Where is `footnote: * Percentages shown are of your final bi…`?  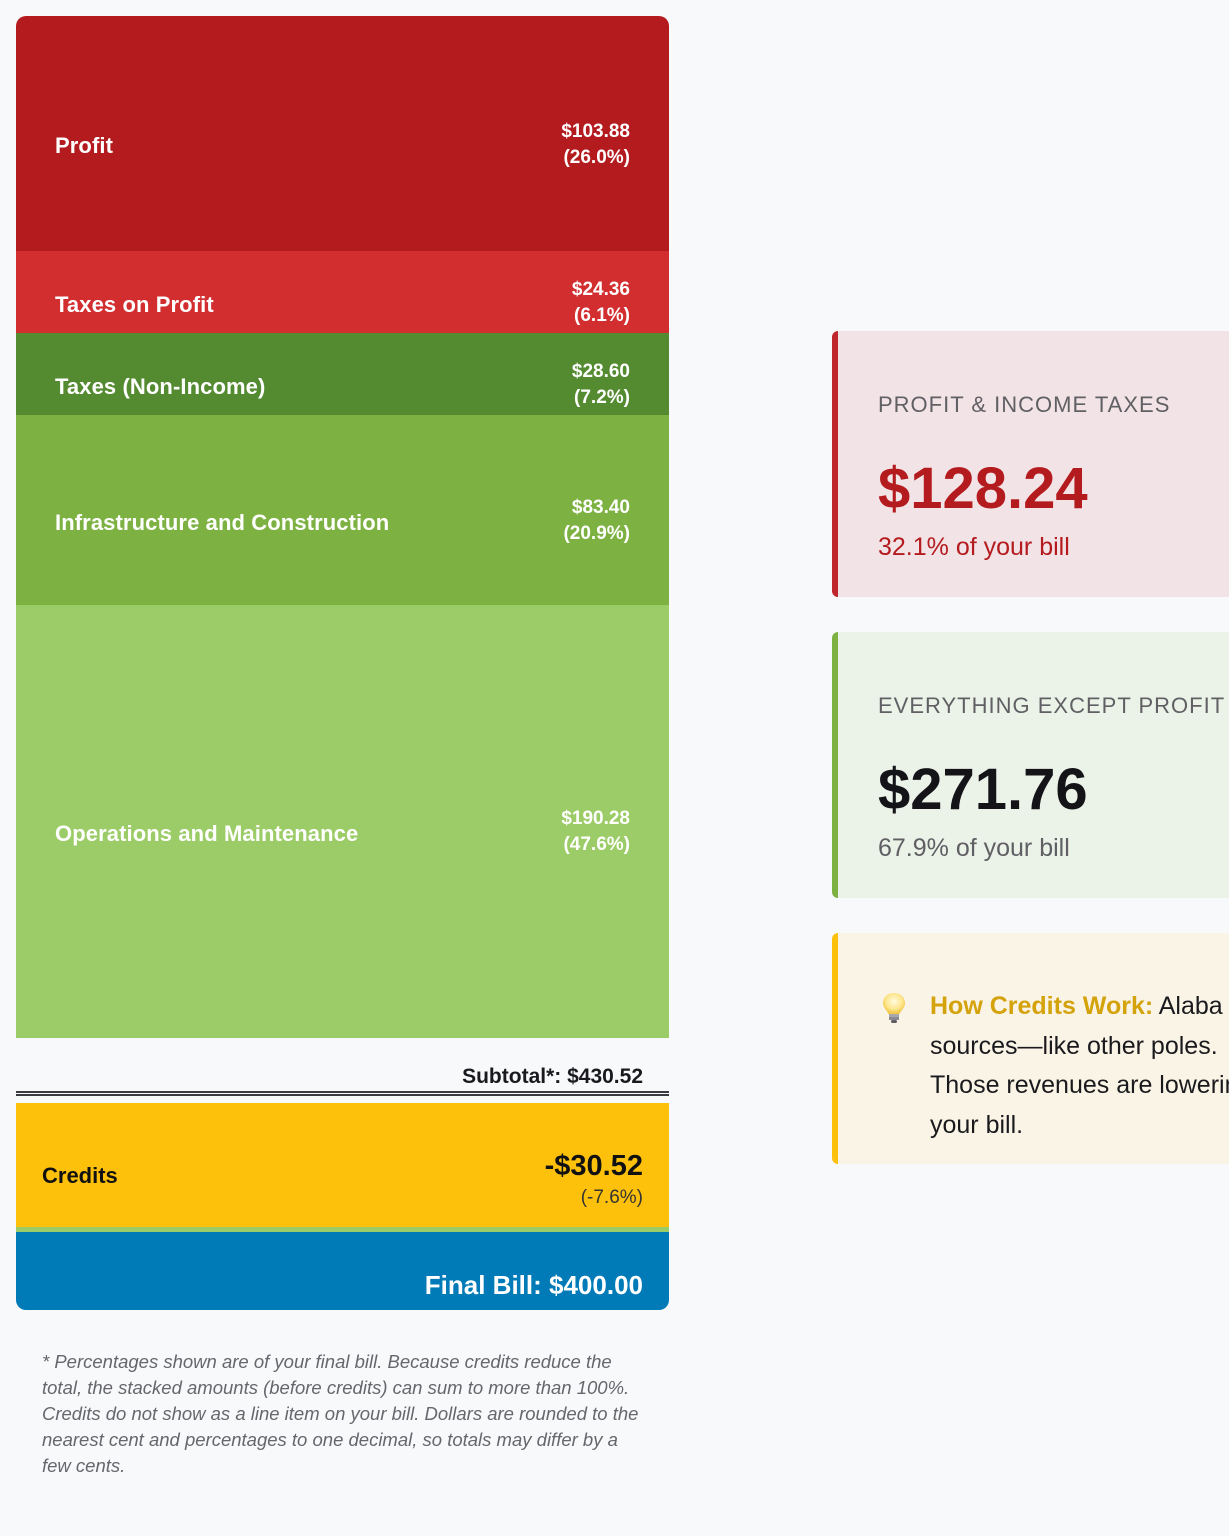 footnote: * Percentages shown are of your final bi… is located at coordinates (340, 1413).